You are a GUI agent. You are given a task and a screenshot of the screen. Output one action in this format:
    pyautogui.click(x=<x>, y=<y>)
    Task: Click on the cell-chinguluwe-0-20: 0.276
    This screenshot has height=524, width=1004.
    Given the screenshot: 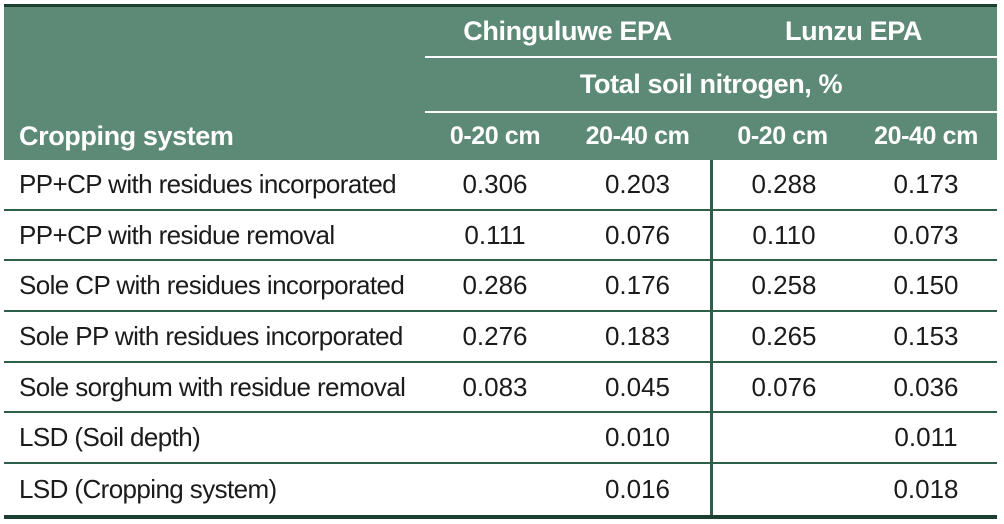 What is the action you would take?
    pyautogui.click(x=495, y=335)
    